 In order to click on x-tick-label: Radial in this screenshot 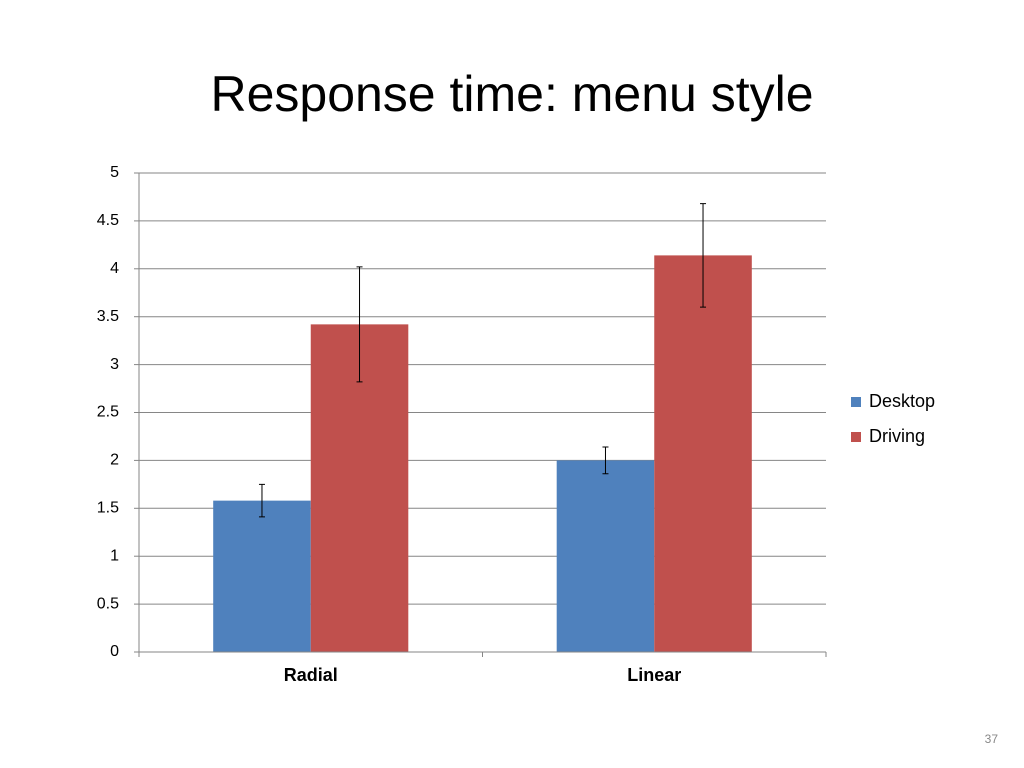, I will do `click(311, 675)`.